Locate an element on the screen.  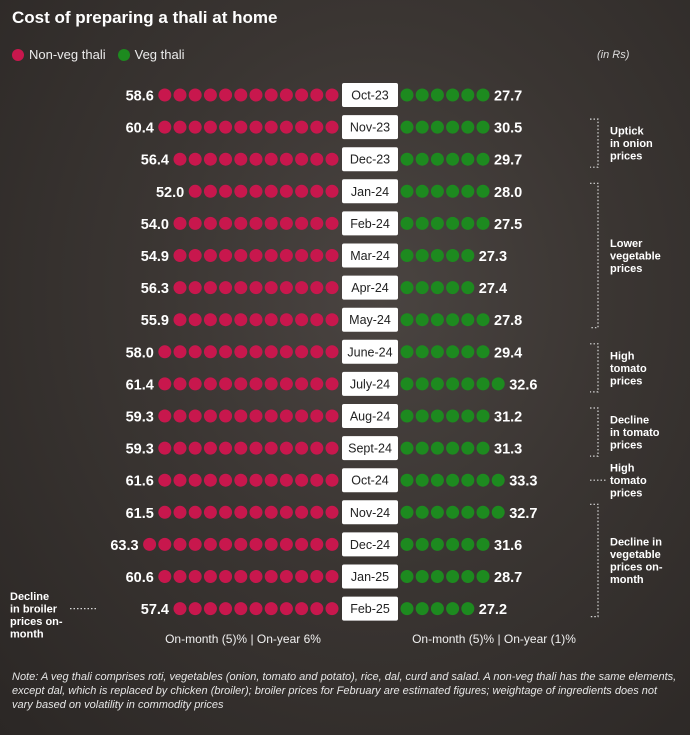
month-label: Feb-25 is located at coordinates (370, 609).